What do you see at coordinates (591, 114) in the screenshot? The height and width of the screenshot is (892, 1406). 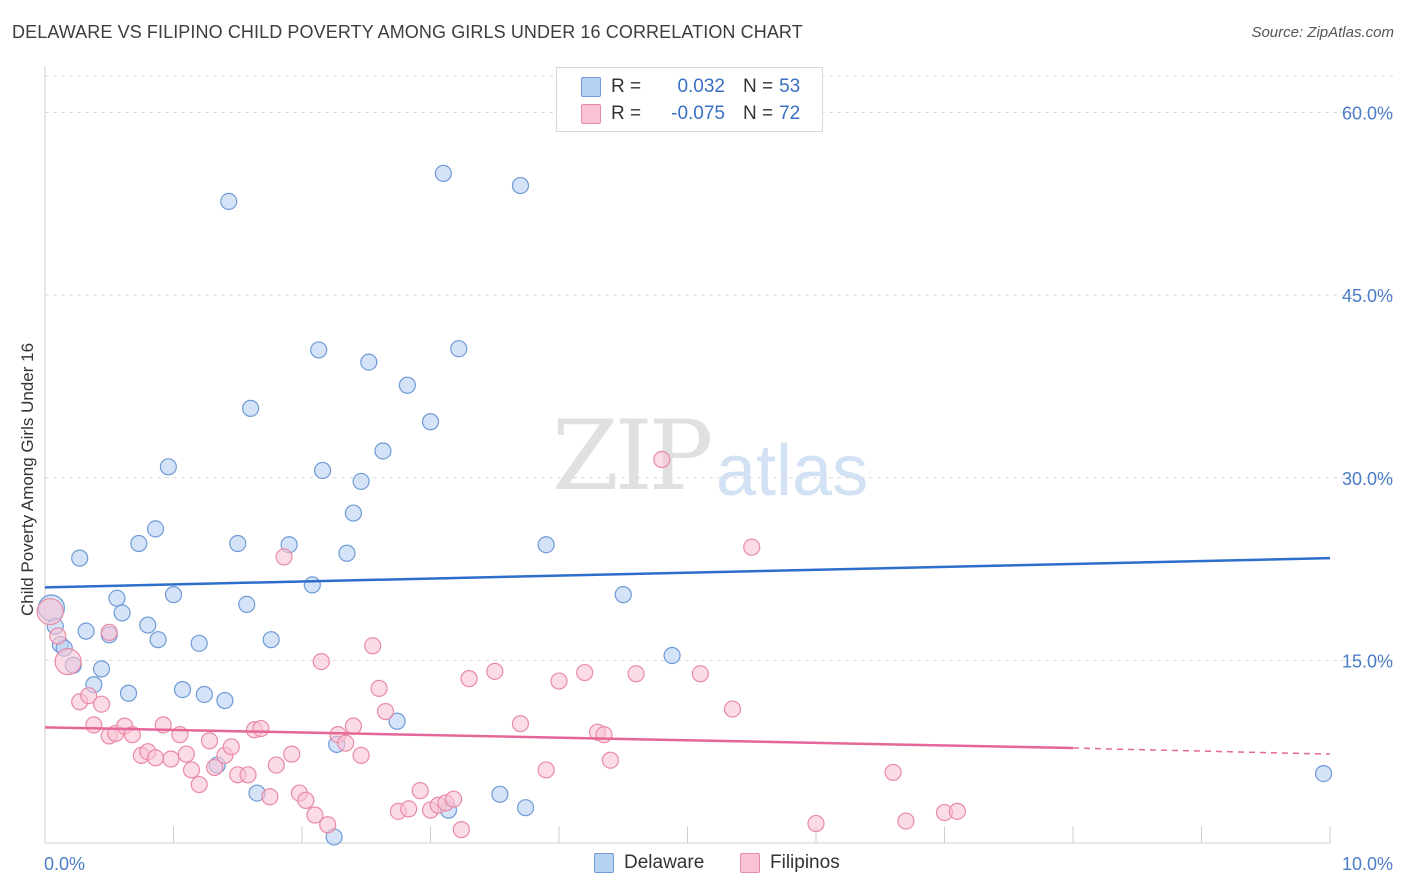 I see `legend-swatch-filipinos` at bounding box center [591, 114].